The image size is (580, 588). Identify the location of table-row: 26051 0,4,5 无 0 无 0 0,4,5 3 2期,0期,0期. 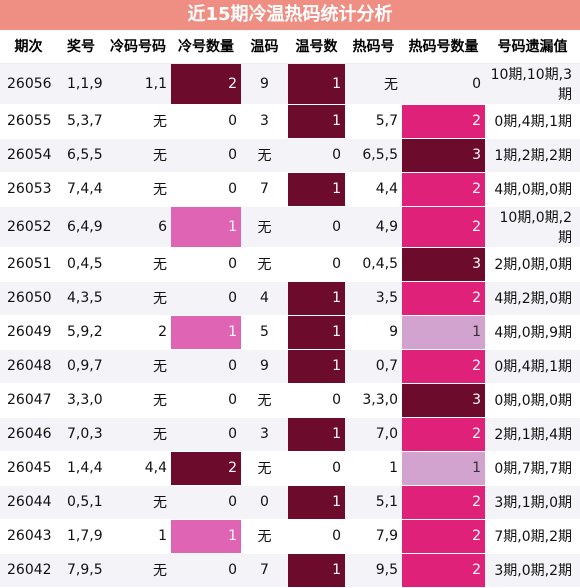
(290, 264).